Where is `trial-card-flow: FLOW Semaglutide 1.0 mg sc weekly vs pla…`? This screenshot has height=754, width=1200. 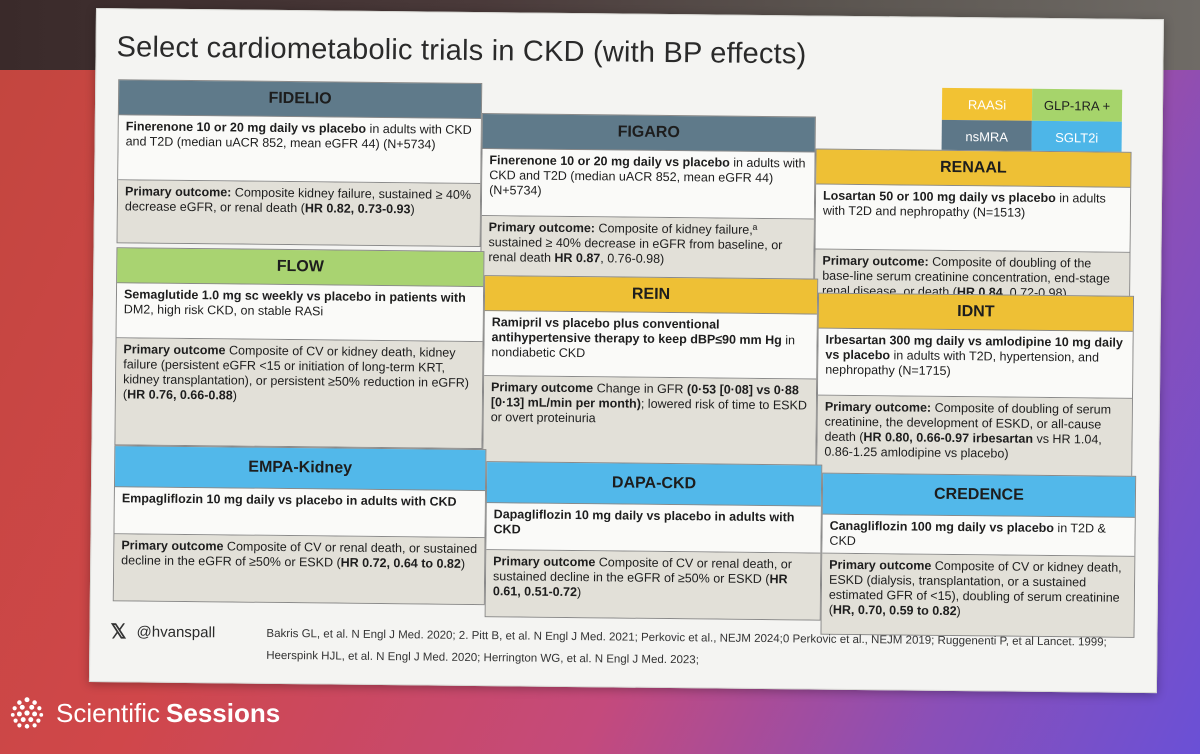 trial-card-flow: FLOW Semaglutide 1.0 mg sc weekly vs pla… is located at coordinates (299, 348).